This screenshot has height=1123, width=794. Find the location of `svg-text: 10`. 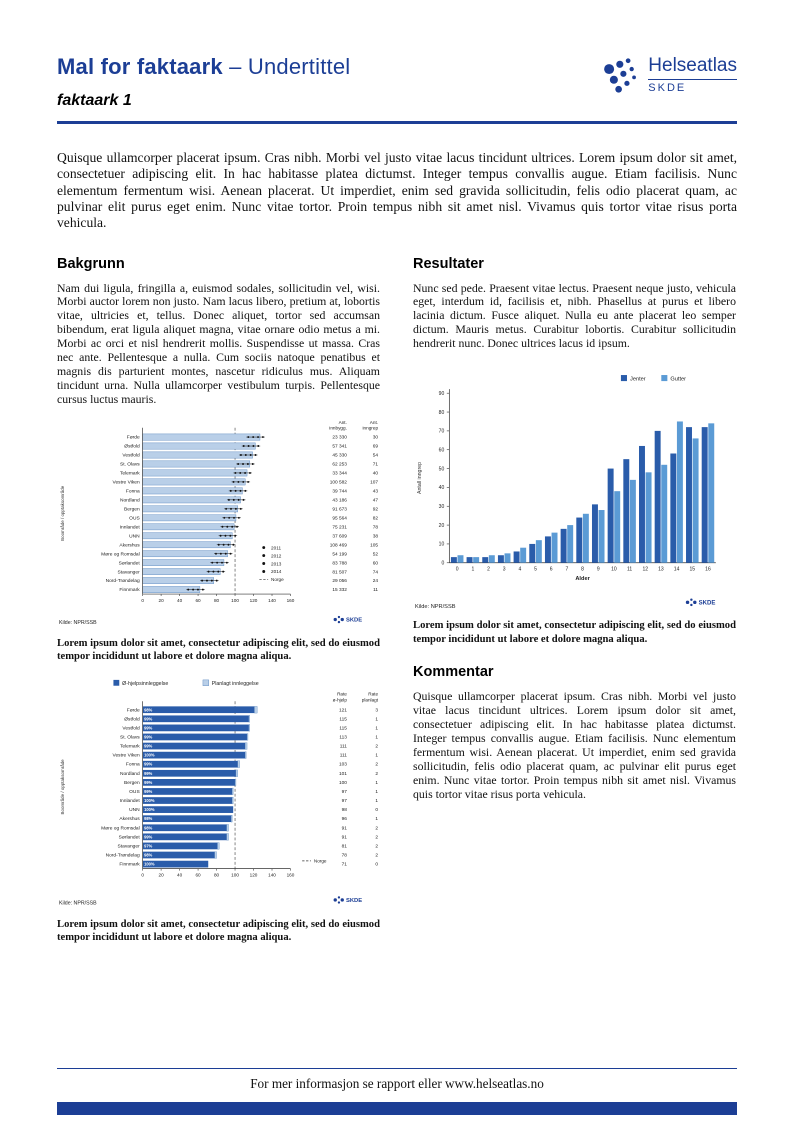

svg-text: 10 is located at coordinates (442, 545).